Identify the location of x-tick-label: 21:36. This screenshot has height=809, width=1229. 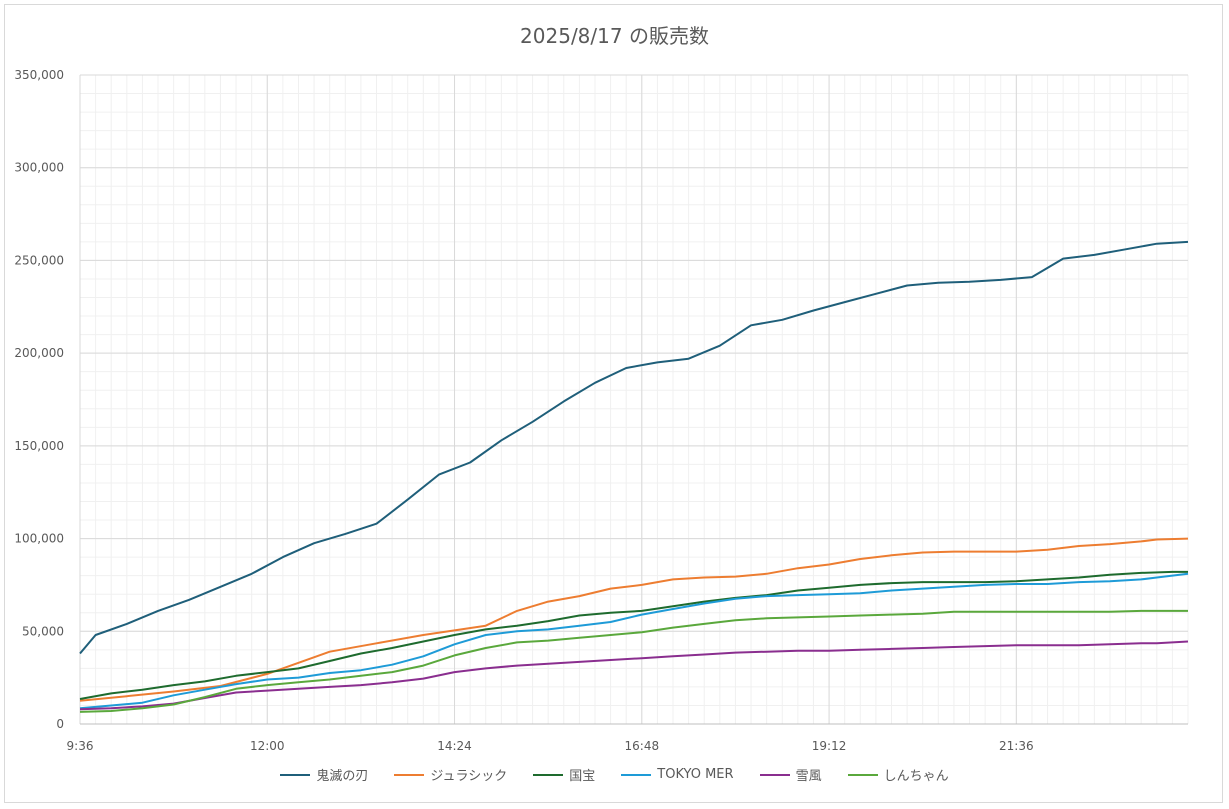
(1016, 746).